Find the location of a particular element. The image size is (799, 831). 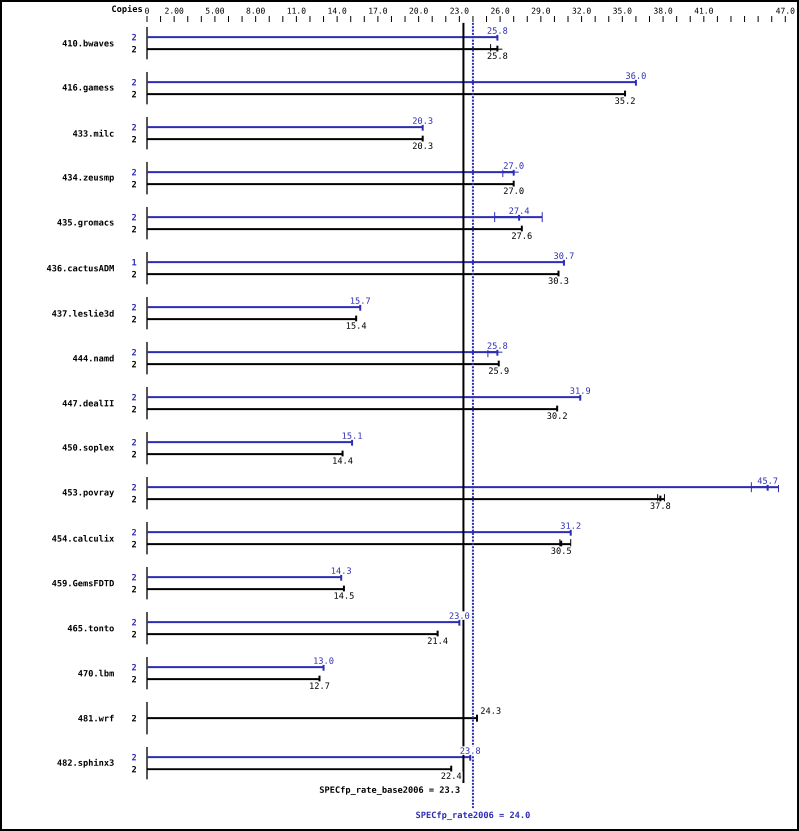

y-tick-label: 437.leslie3d is located at coordinates (83, 313).